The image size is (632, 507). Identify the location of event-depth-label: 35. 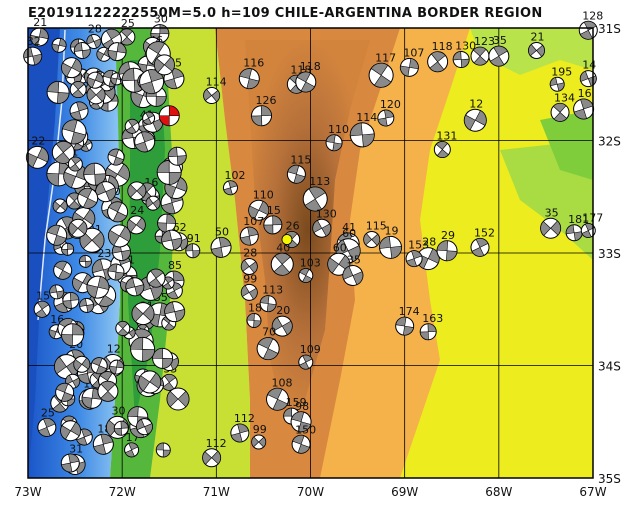
(552, 212).